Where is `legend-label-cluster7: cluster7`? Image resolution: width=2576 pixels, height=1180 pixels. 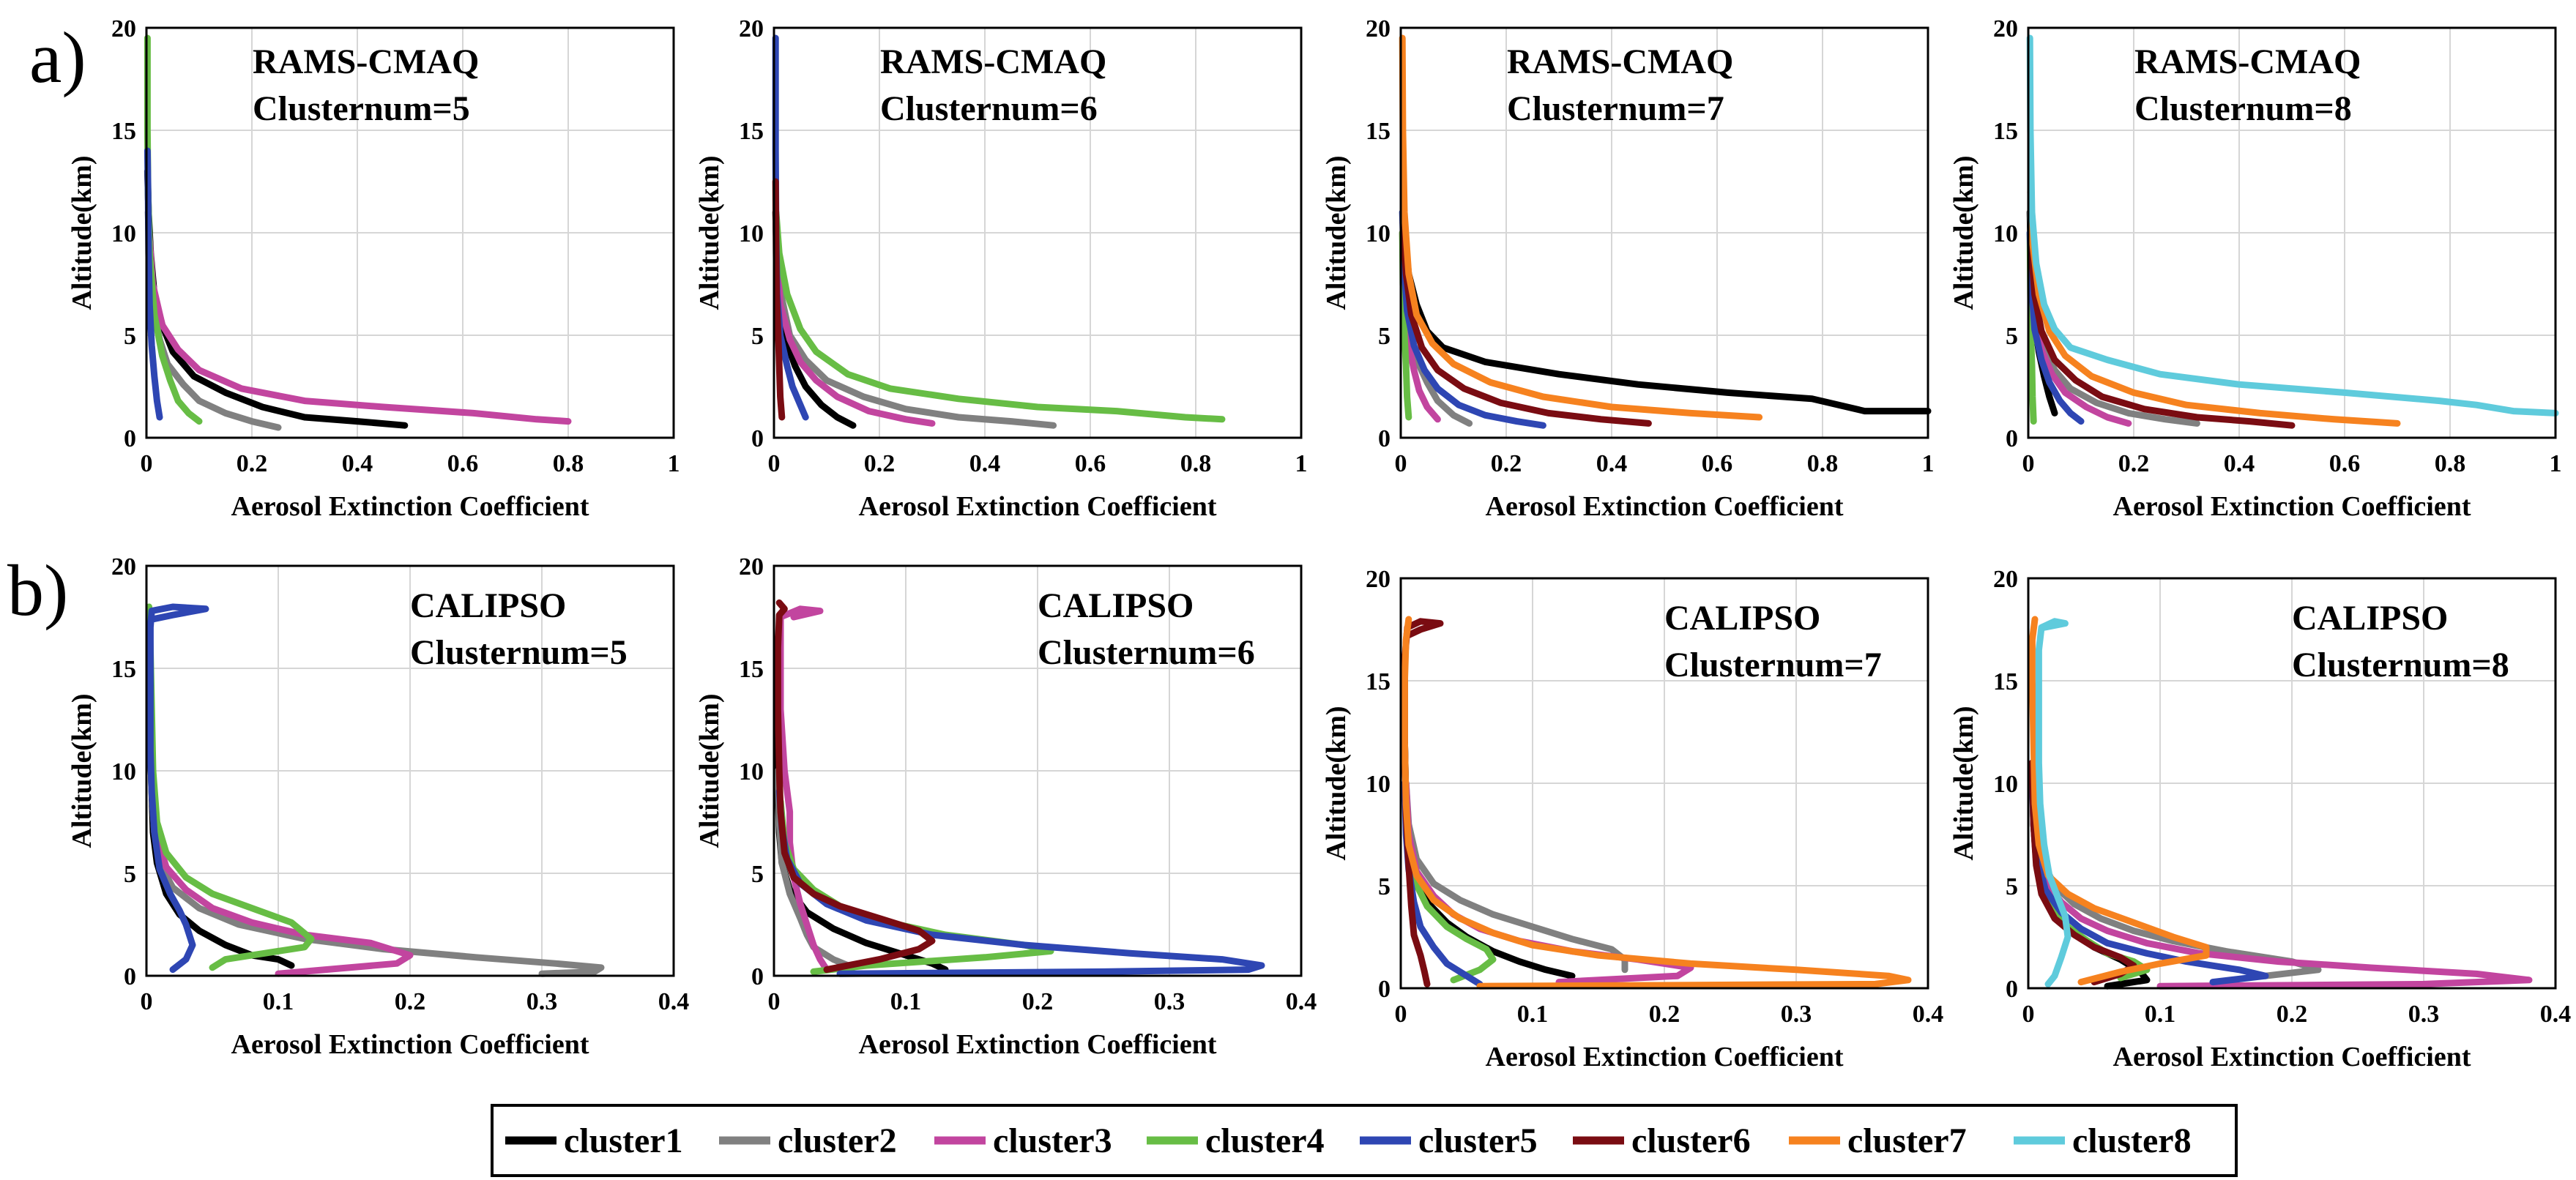 legend-label-cluster7: cluster7 is located at coordinates (1907, 1140).